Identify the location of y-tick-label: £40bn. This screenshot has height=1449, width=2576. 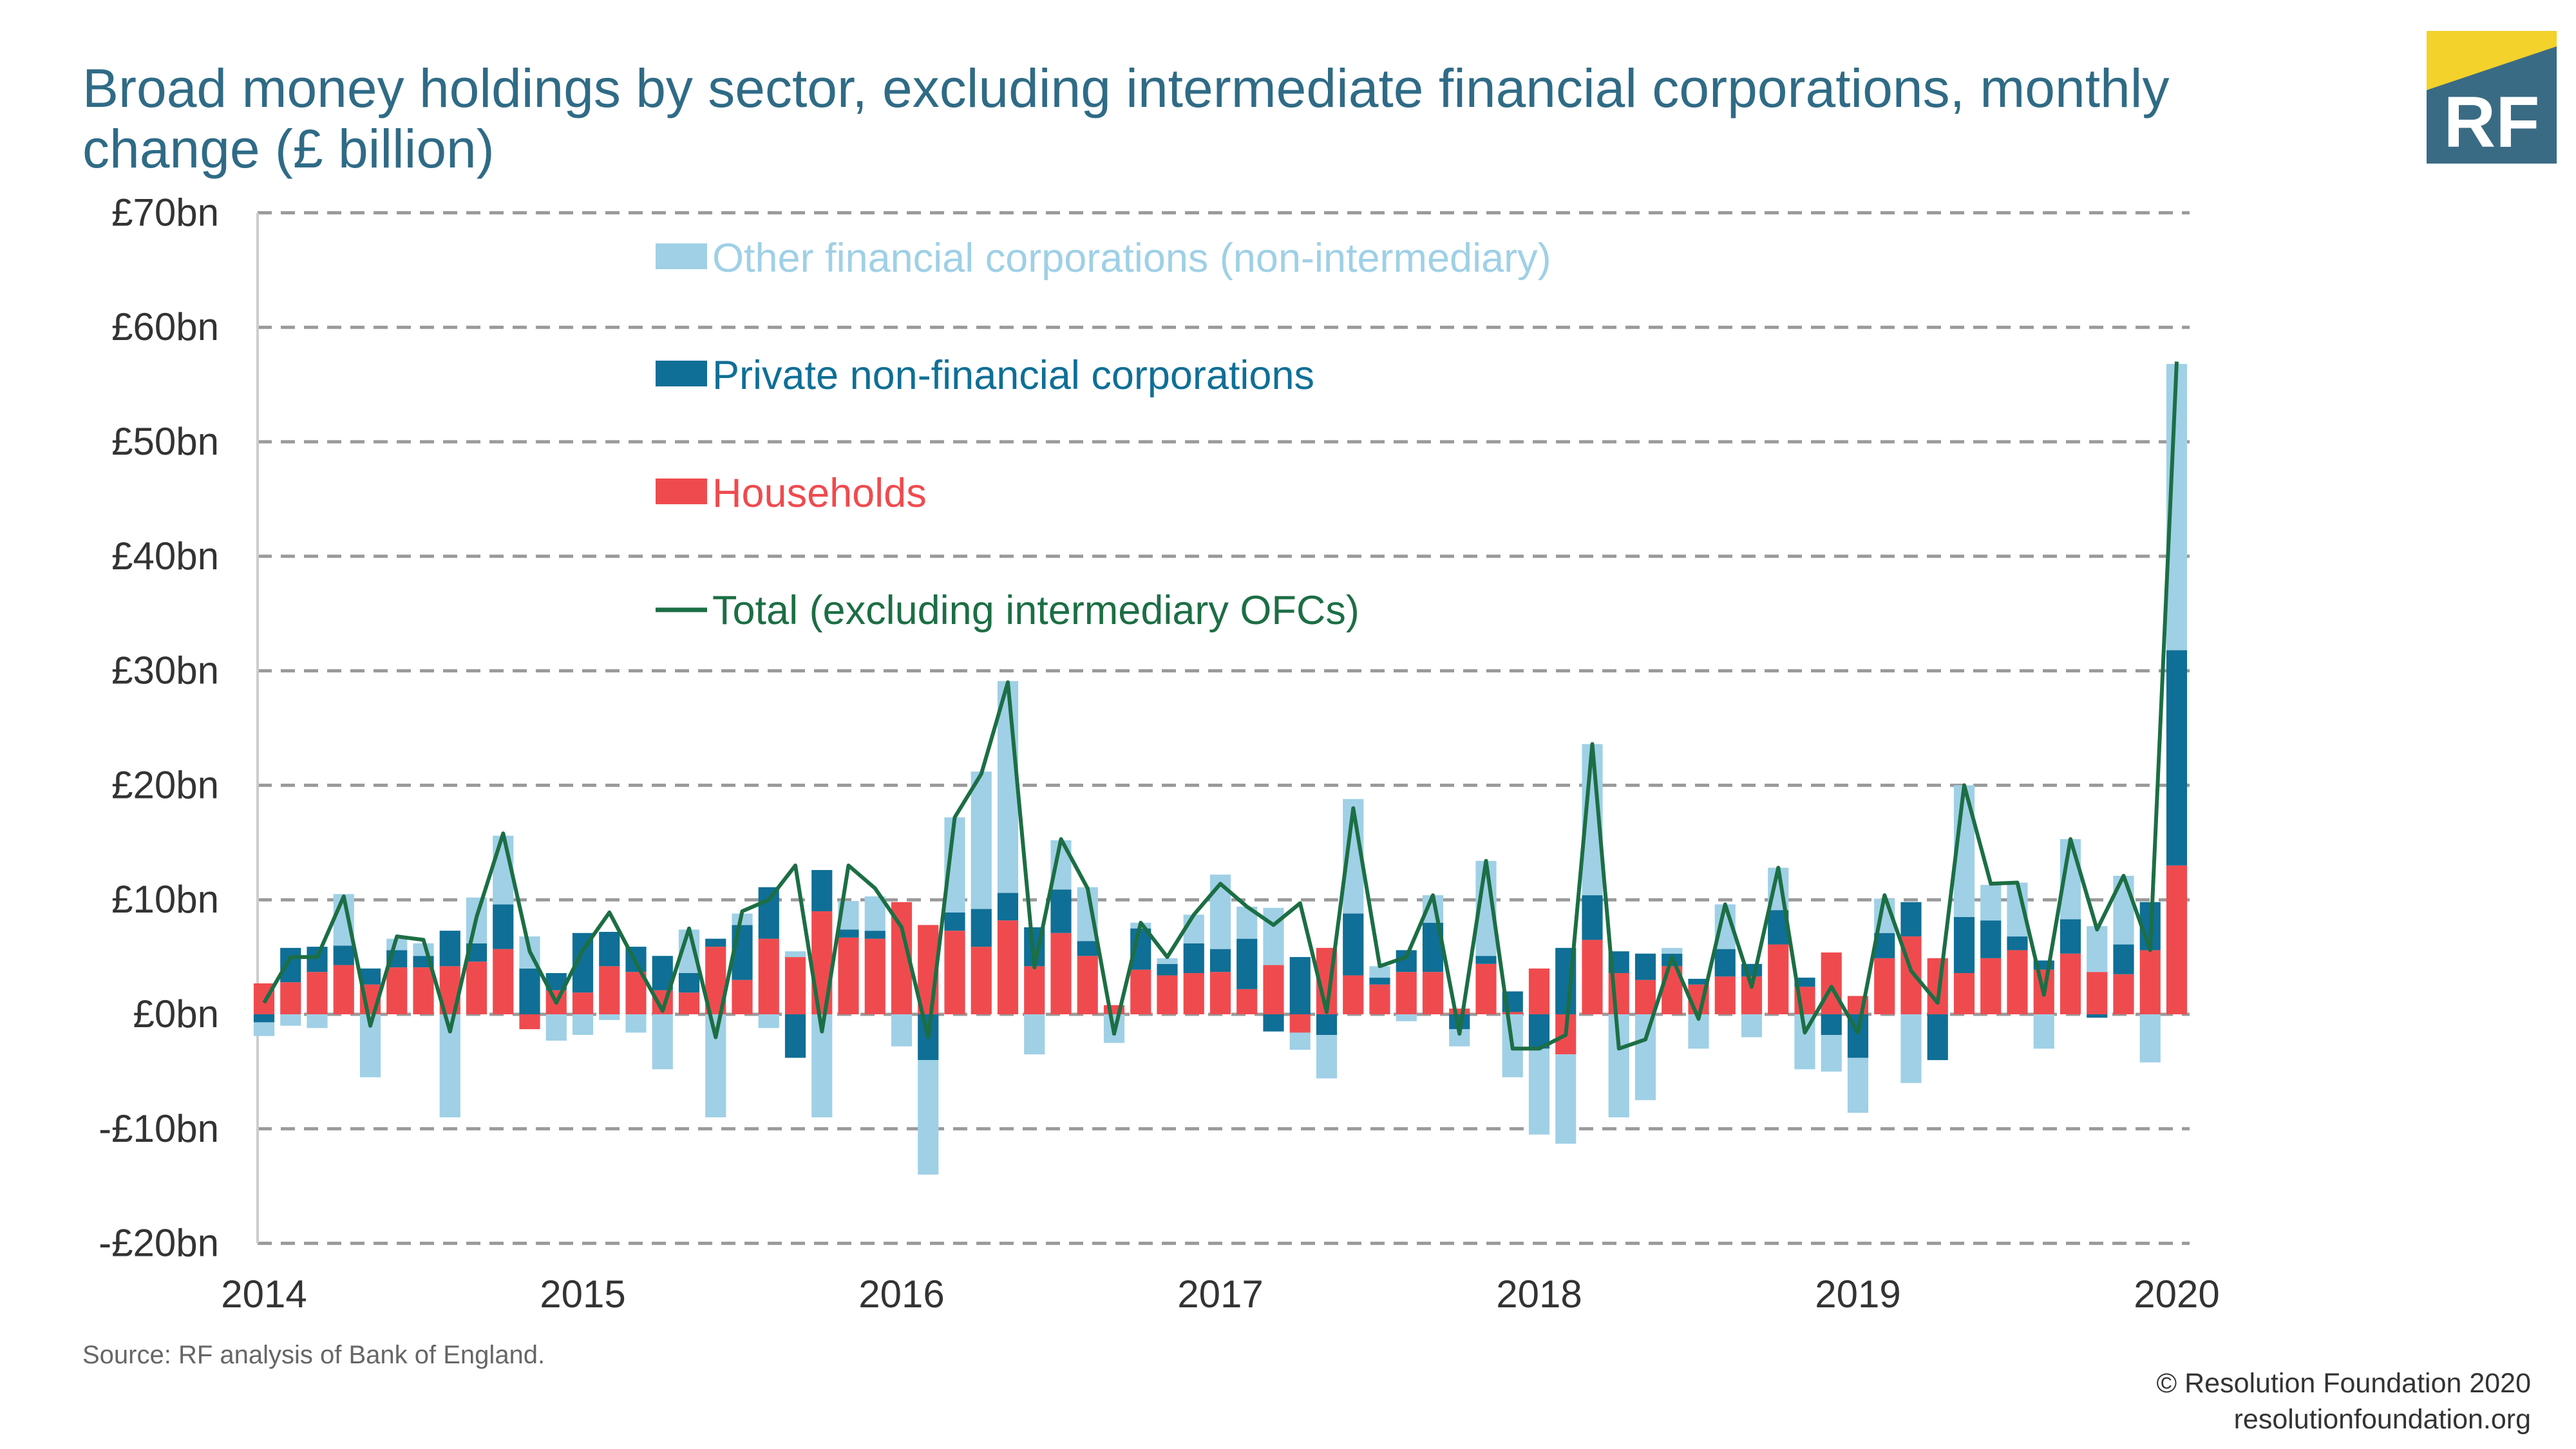
(165, 556).